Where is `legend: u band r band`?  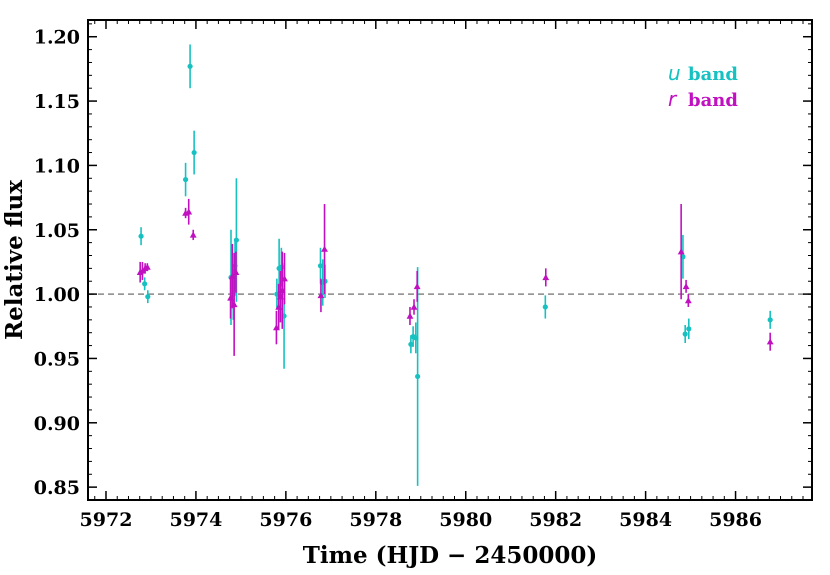
legend: u band r band is located at coordinates (703, 86).